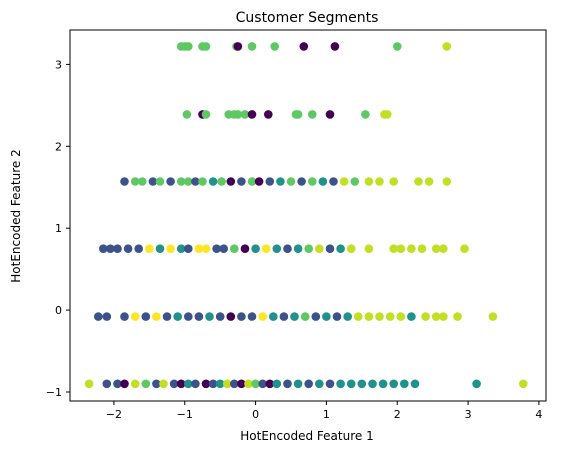 This screenshot has height=453, width=565. What do you see at coordinates (114, 414) in the screenshot?
I see `x-tick-label: −2` at bounding box center [114, 414].